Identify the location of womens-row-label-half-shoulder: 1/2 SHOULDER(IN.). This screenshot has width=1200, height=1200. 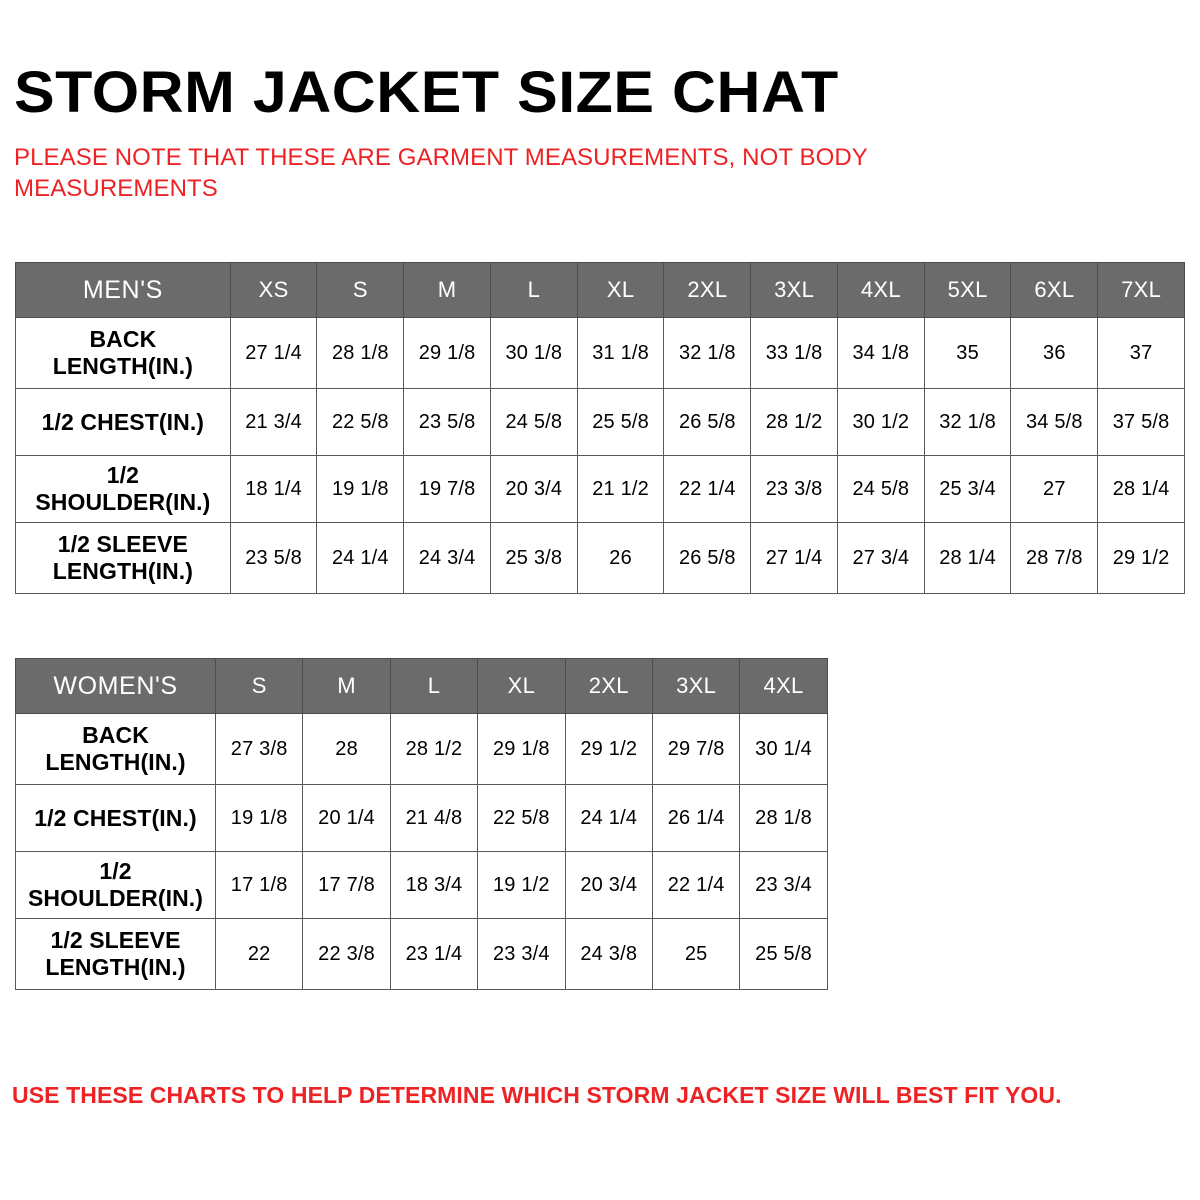
(115, 885).